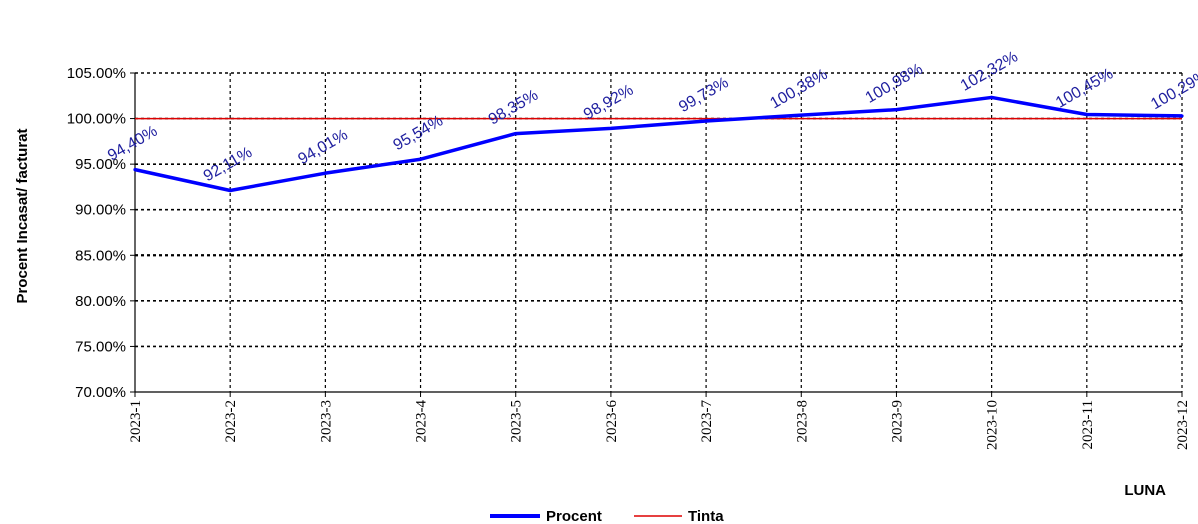  Describe the element at coordinates (513, 108) in the screenshot. I see `data-label: 98,35%` at that location.